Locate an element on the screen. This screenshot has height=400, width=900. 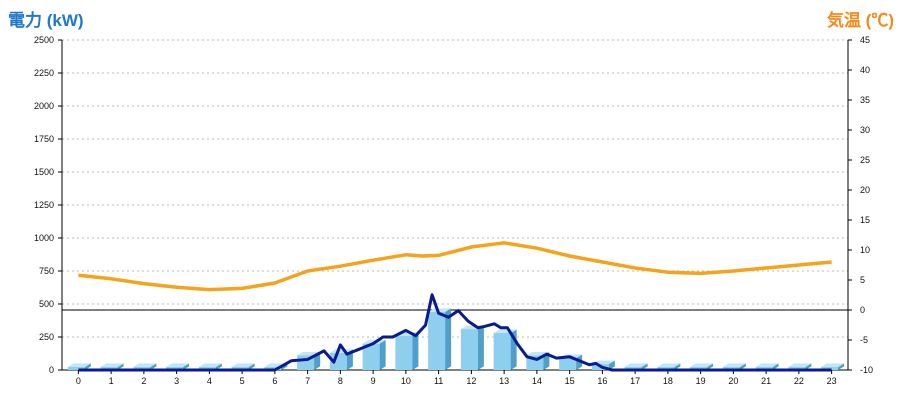
x-tick-label: 5 is located at coordinates (242, 381).